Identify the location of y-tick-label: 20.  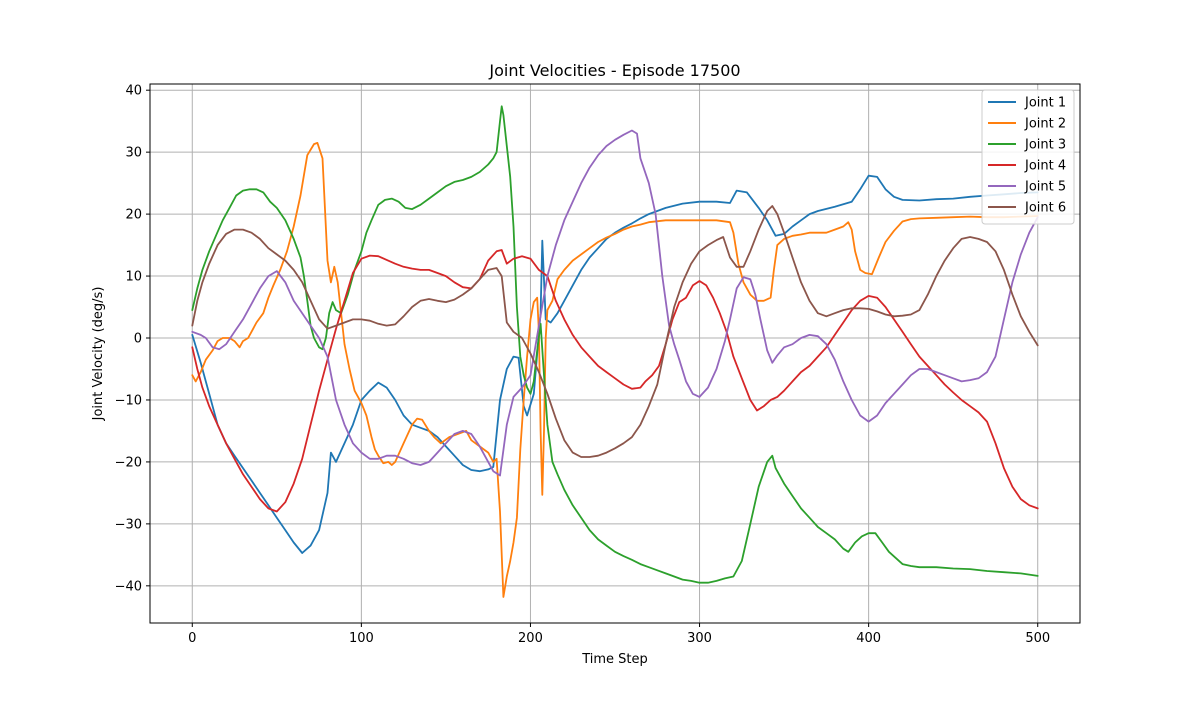
(133, 215).